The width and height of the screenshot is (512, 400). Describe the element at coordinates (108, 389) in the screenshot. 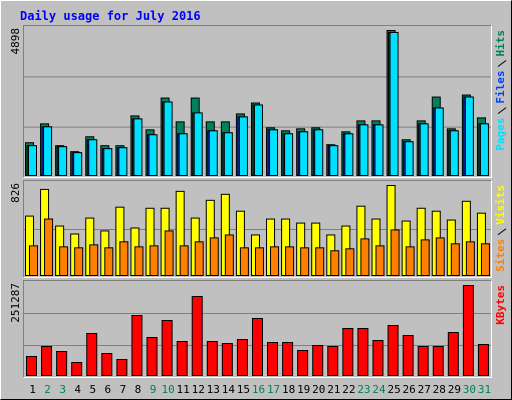

I see `x-tick-label: 6` at that location.